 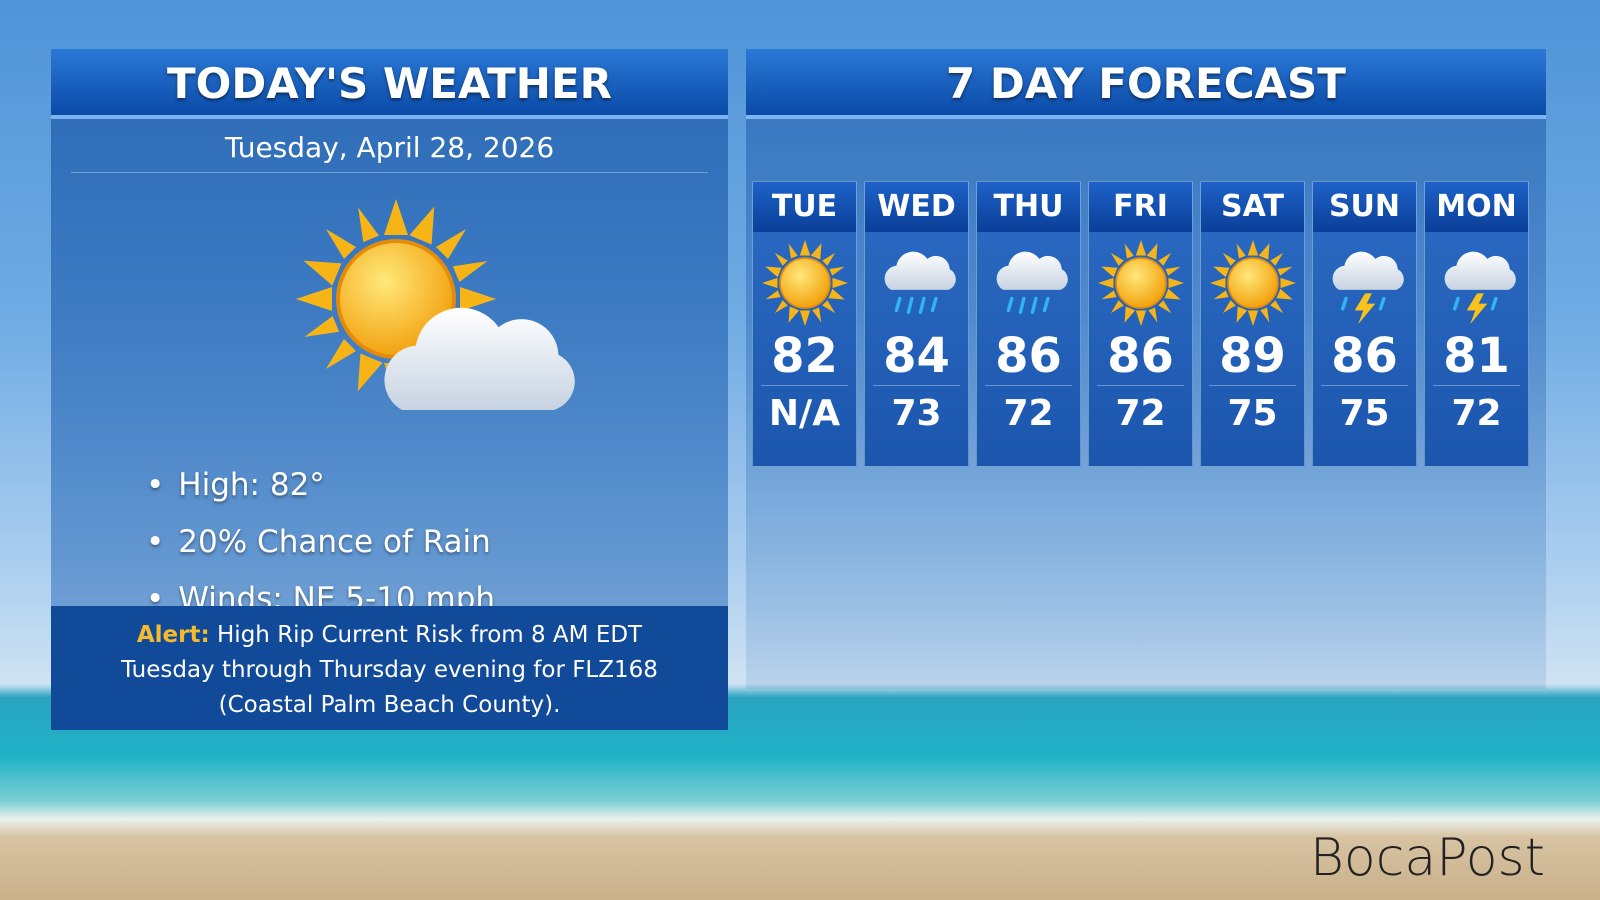 I want to click on low: N/A, so click(x=804, y=413).